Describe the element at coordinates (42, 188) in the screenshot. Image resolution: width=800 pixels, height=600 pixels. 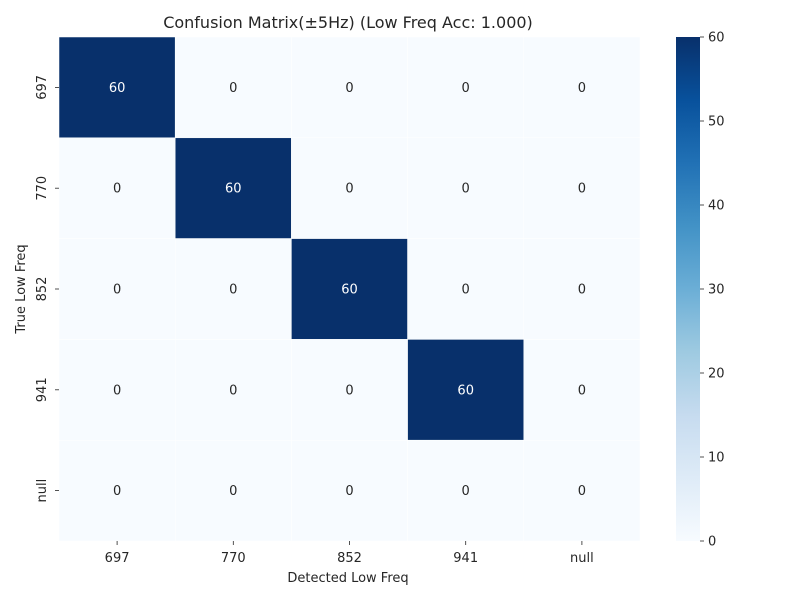
I see `y-tick-label: 770` at that location.